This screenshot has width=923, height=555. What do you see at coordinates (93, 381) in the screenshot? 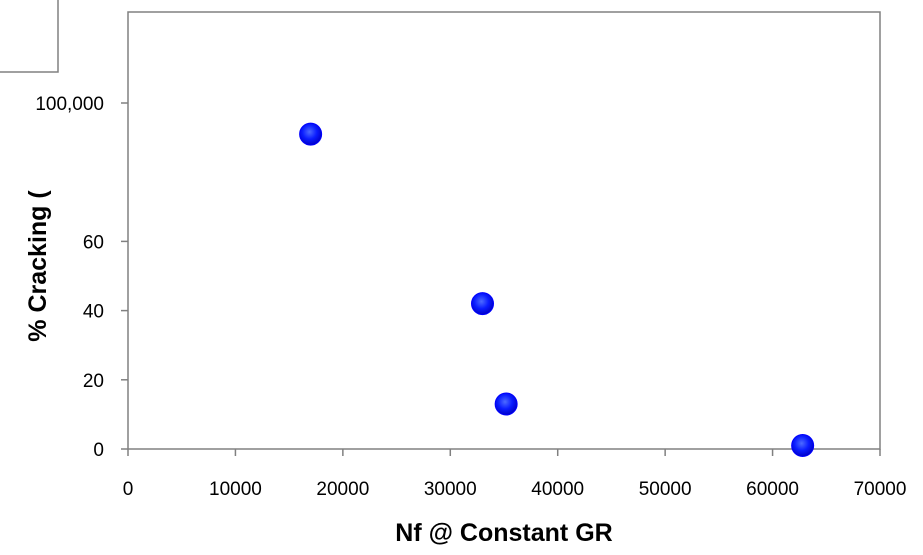
I see `y-tick-label: 20` at bounding box center [93, 381].